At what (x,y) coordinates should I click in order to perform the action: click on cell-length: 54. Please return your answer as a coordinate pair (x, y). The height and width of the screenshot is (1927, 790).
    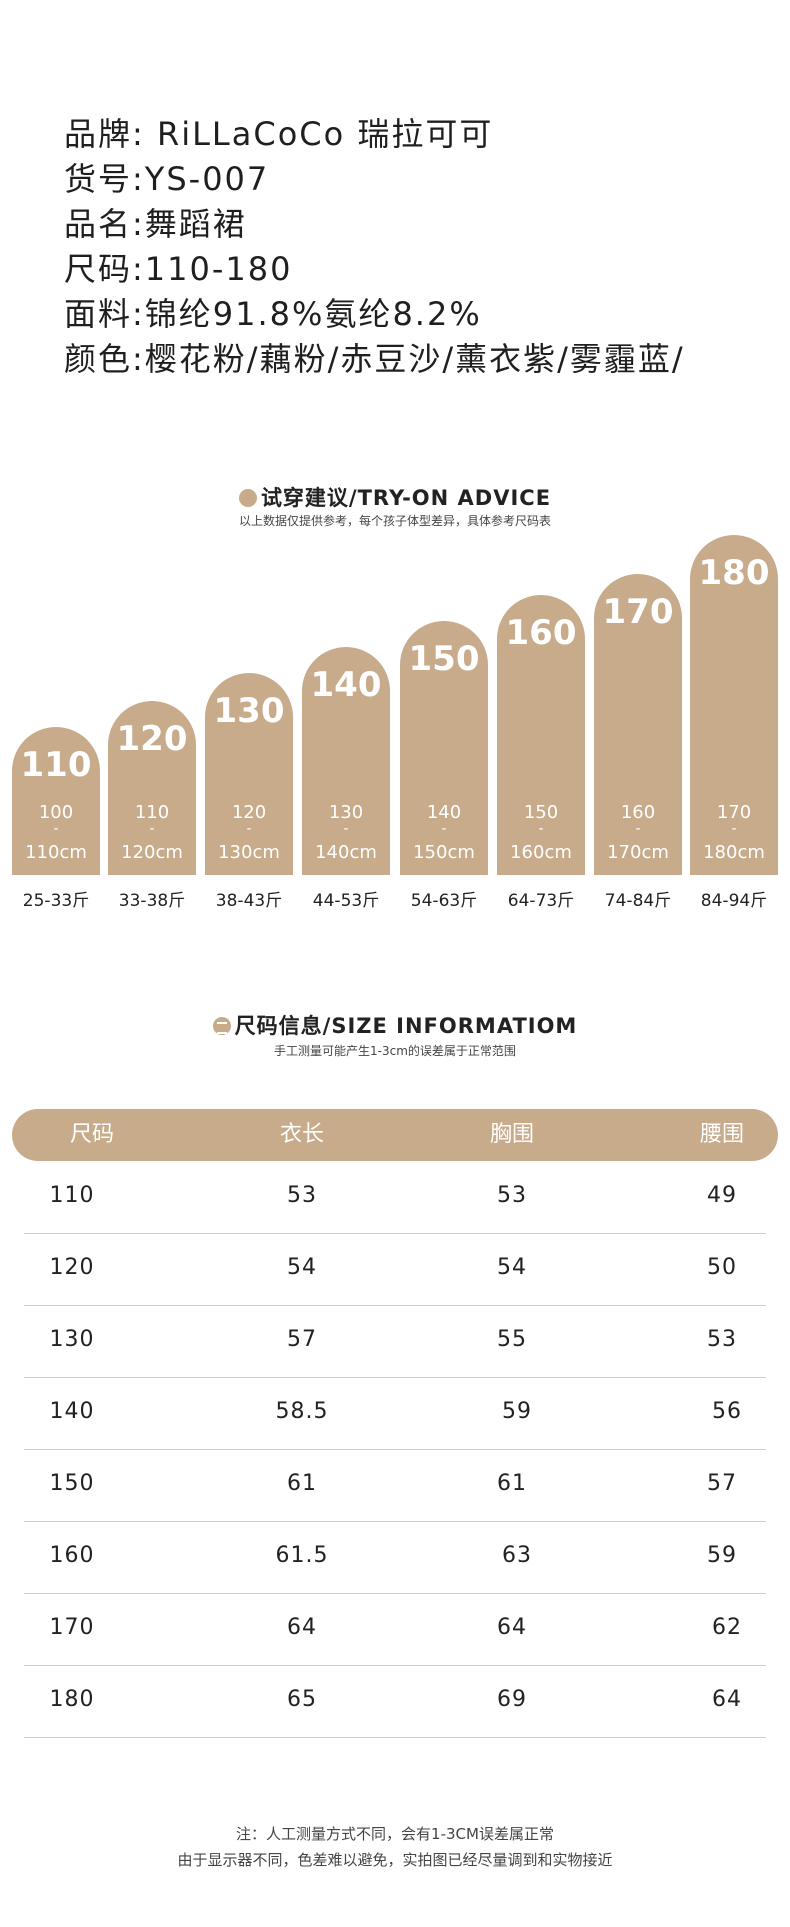
    Looking at the image, I should click on (302, 1267).